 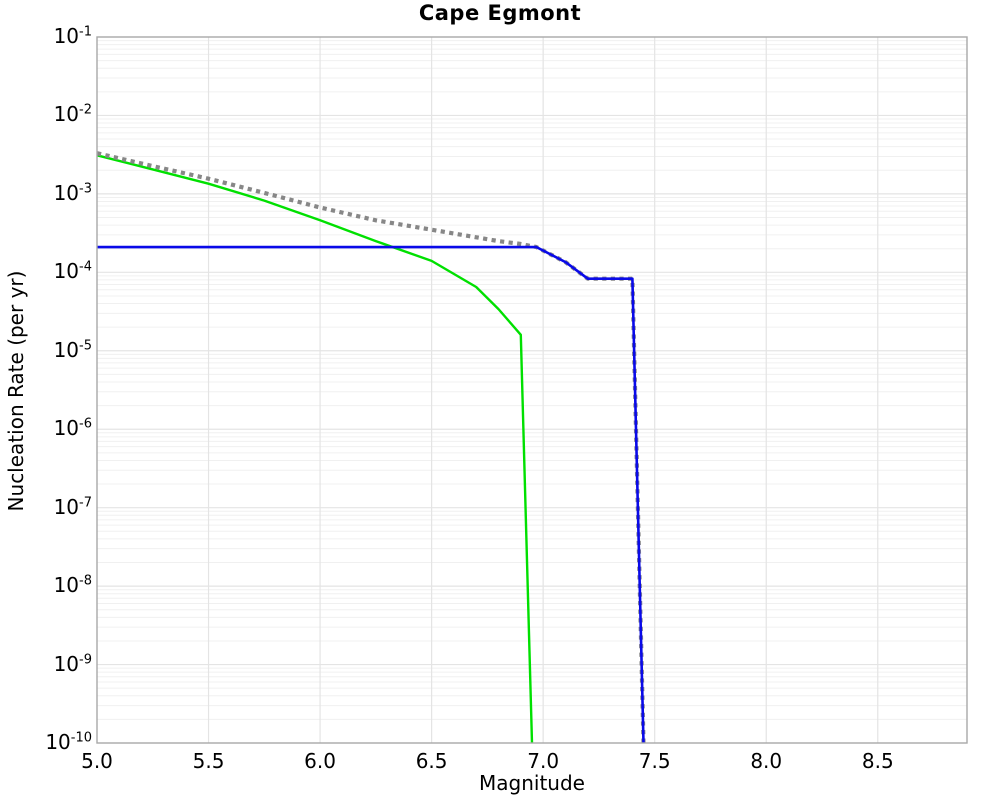 I want to click on y-tick-label: 10⁻⁹, so click(x=72, y=663).